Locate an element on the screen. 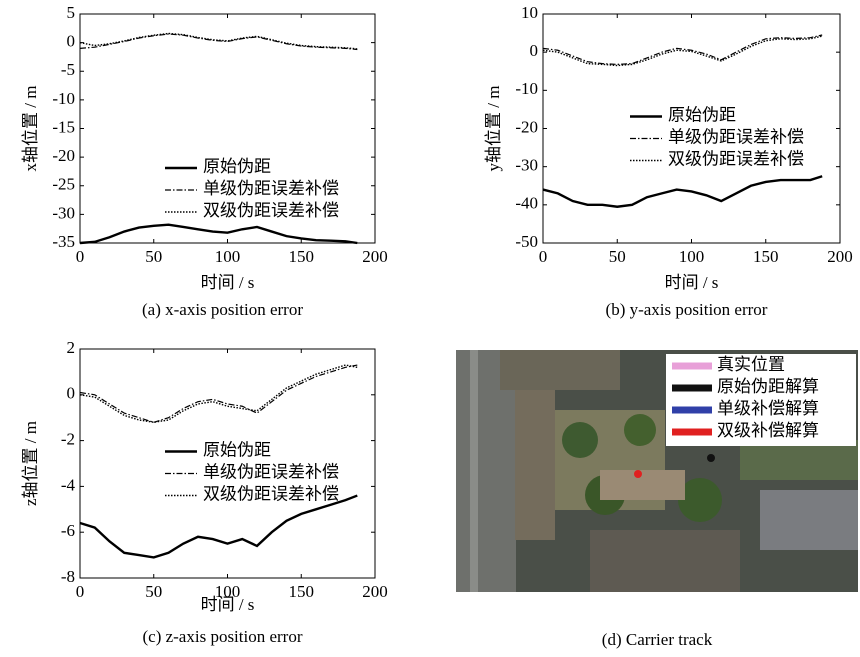 The height and width of the screenshot is (657, 860). caption: (b) y-axis position error is located at coordinates (687, 309).